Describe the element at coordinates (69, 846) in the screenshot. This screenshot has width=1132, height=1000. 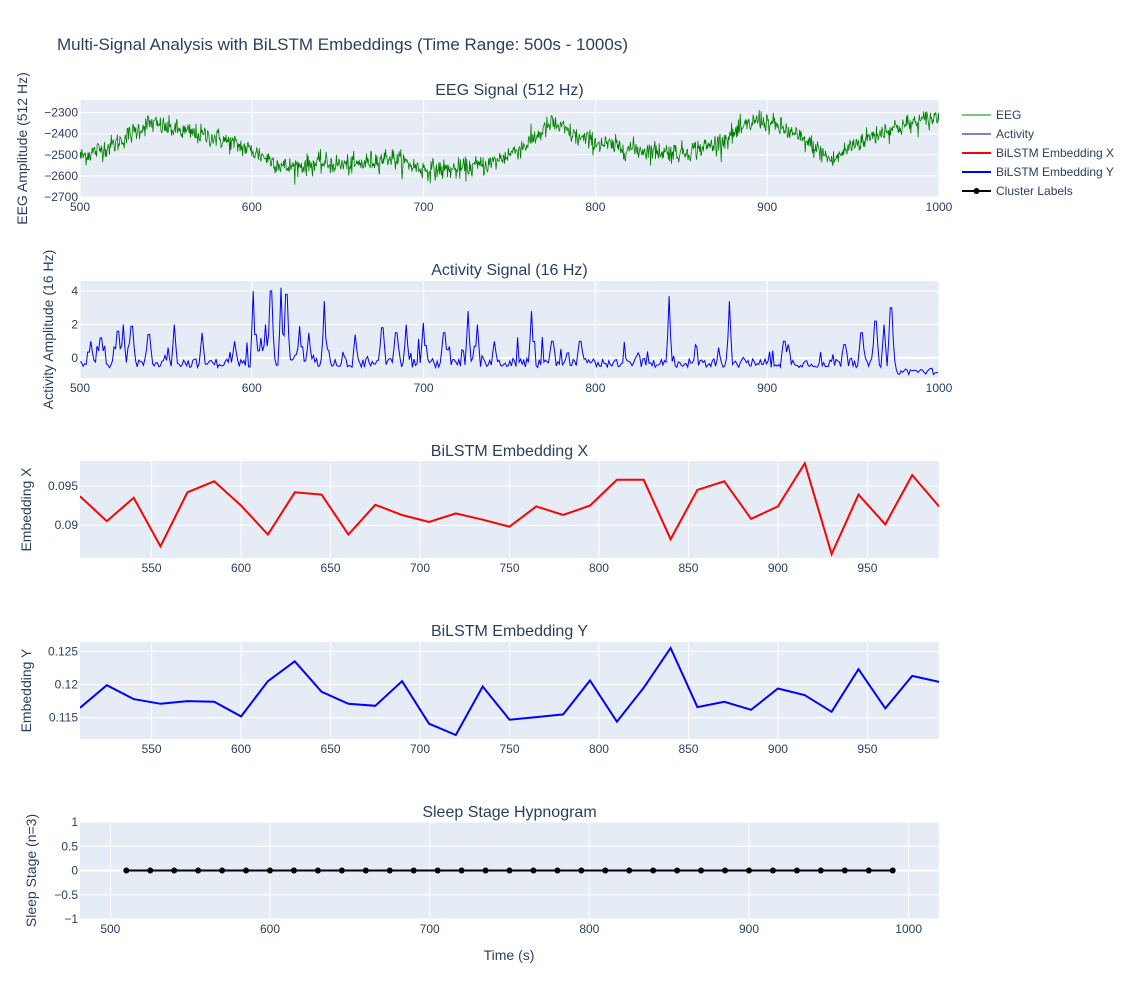
I see `y-tick-label: 0.5` at that location.